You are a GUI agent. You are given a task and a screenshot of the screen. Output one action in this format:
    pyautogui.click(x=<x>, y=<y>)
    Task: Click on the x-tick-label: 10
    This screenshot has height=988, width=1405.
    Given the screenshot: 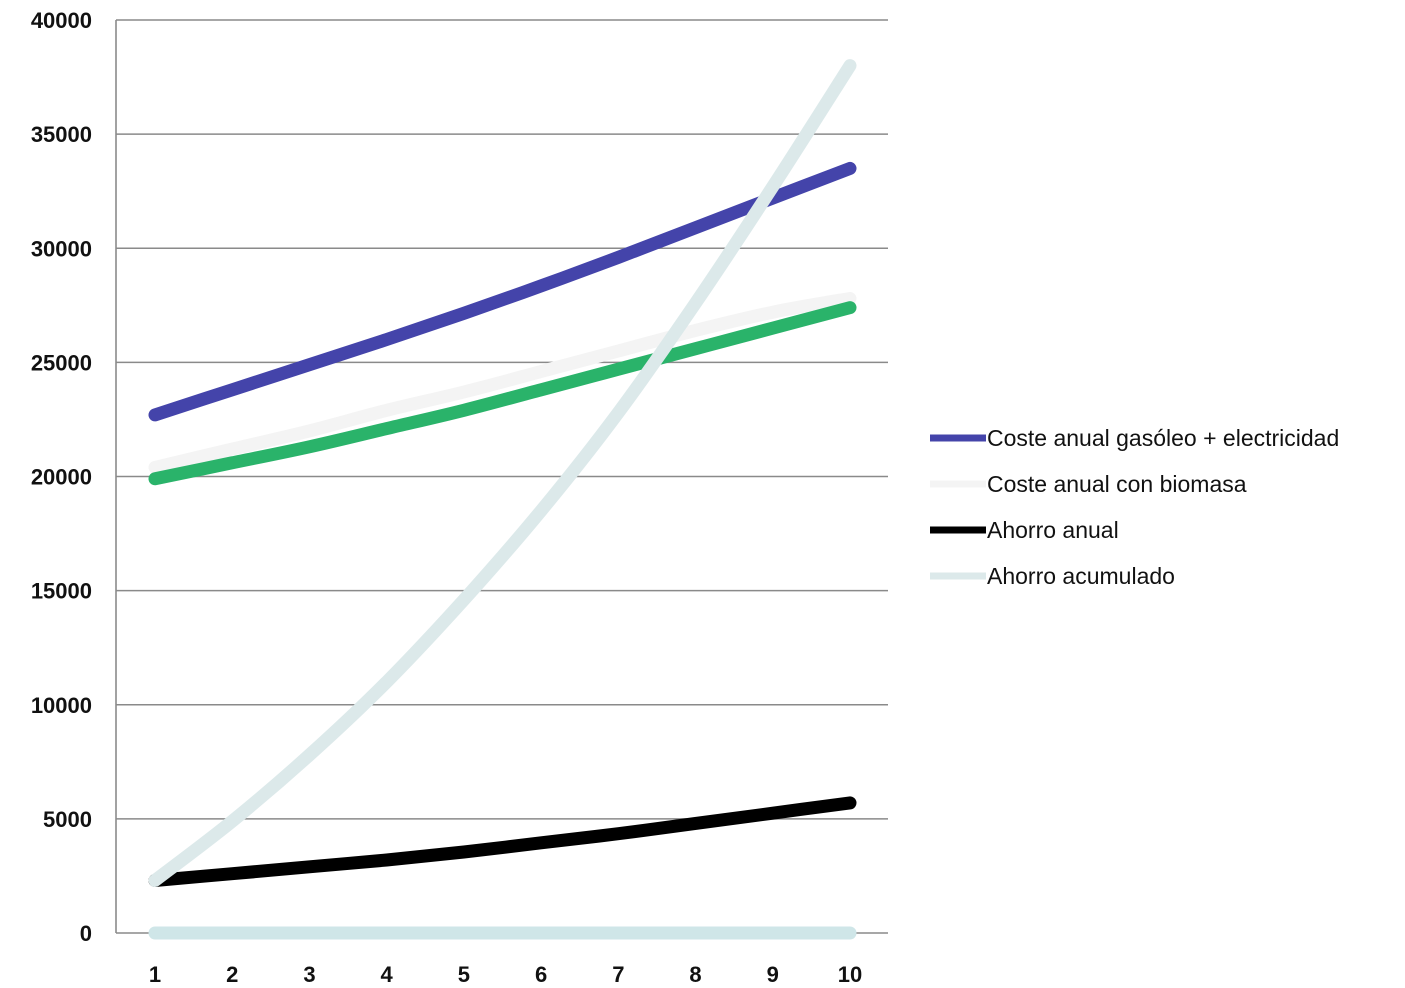 What is the action you would take?
    pyautogui.click(x=850, y=974)
    